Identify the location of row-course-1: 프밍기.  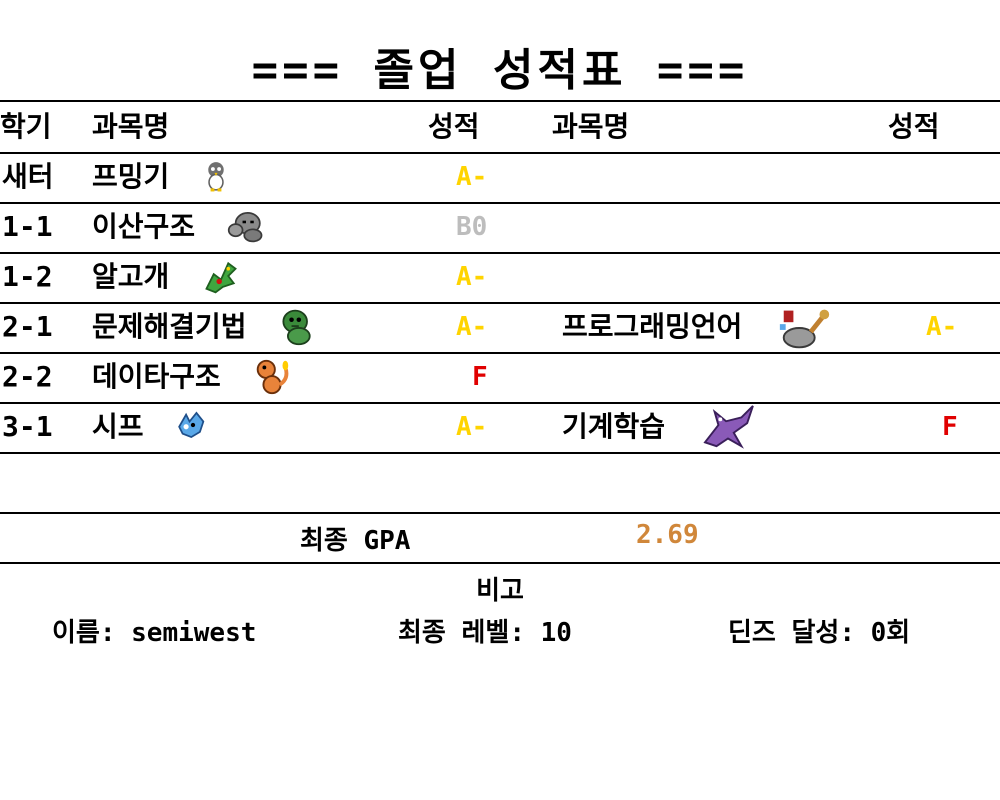
(131, 176).